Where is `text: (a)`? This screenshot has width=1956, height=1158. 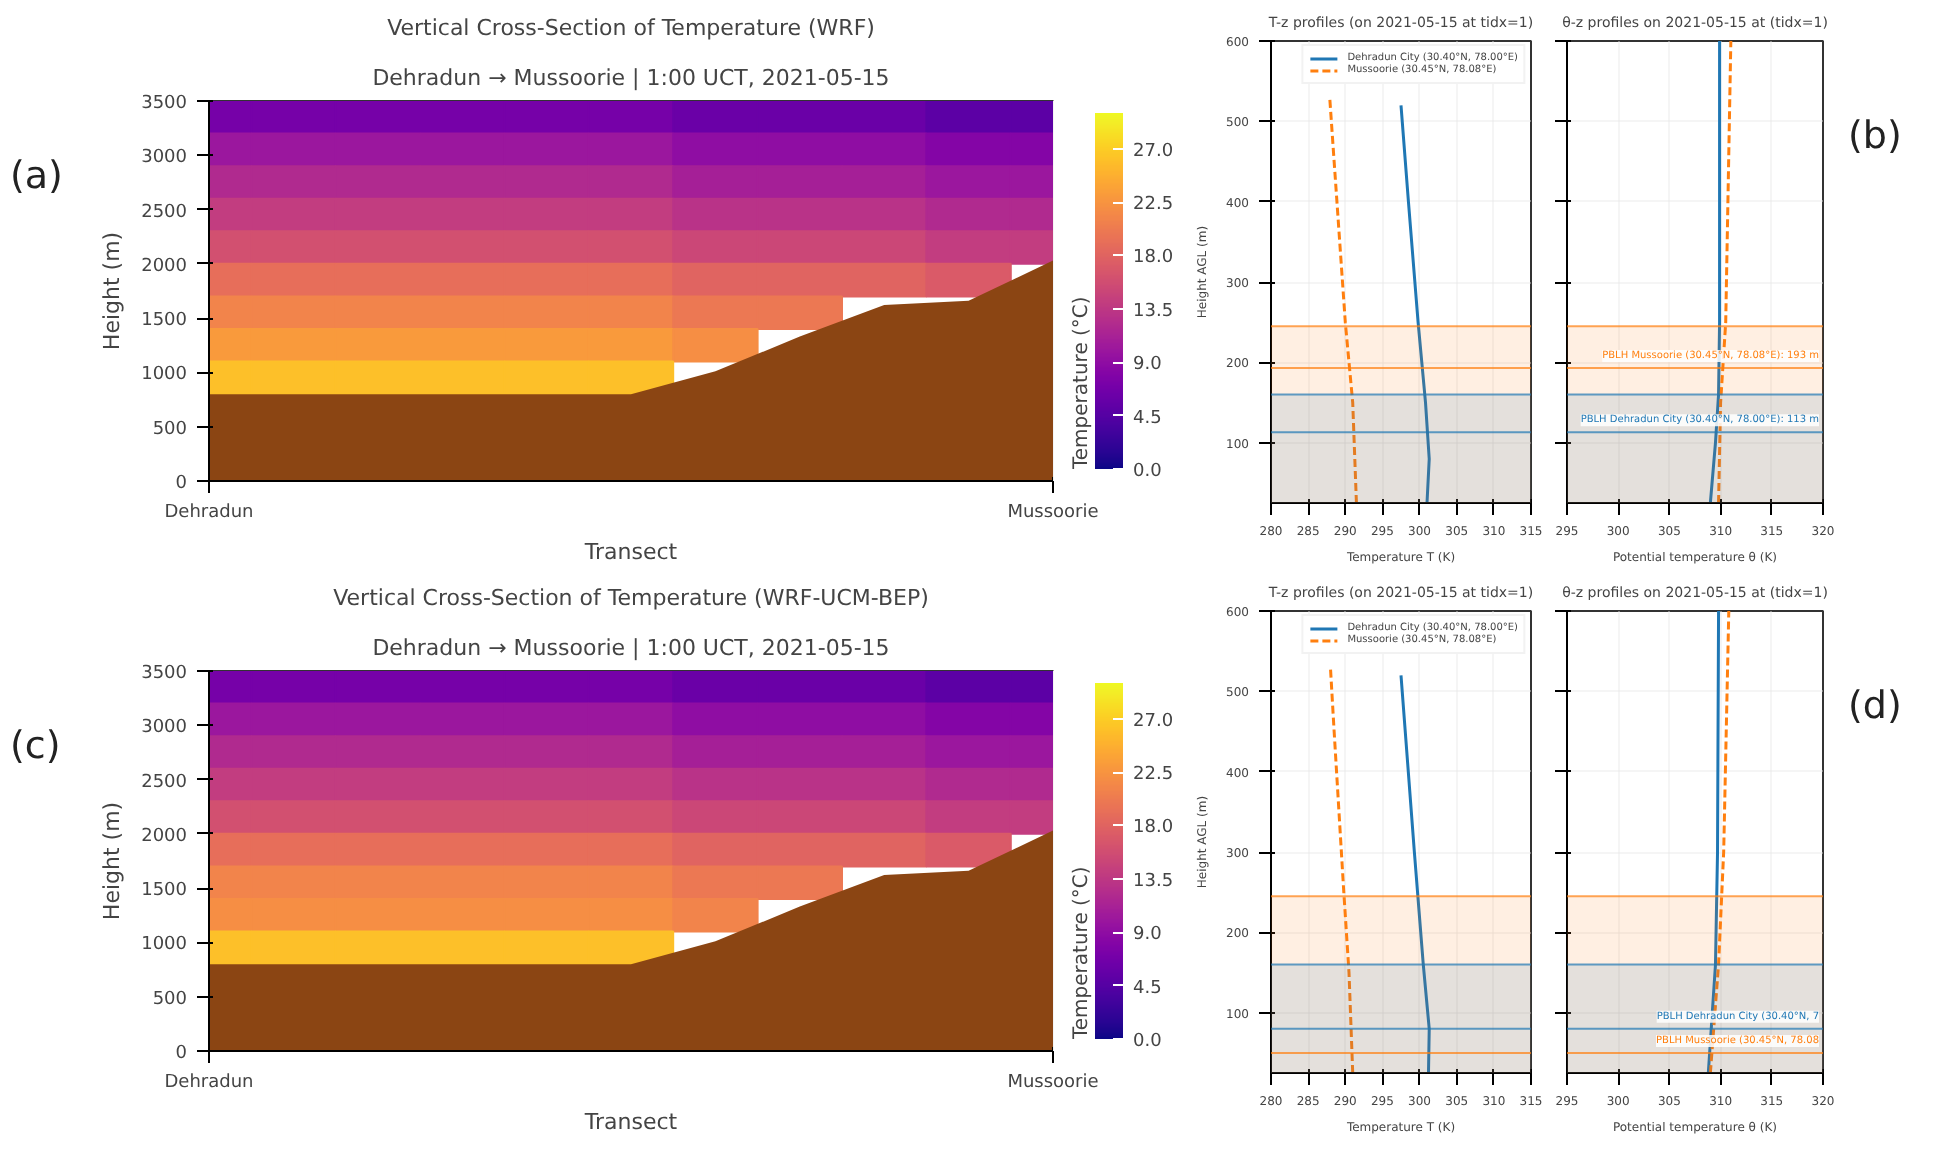 text: (a) is located at coordinates (36, 177).